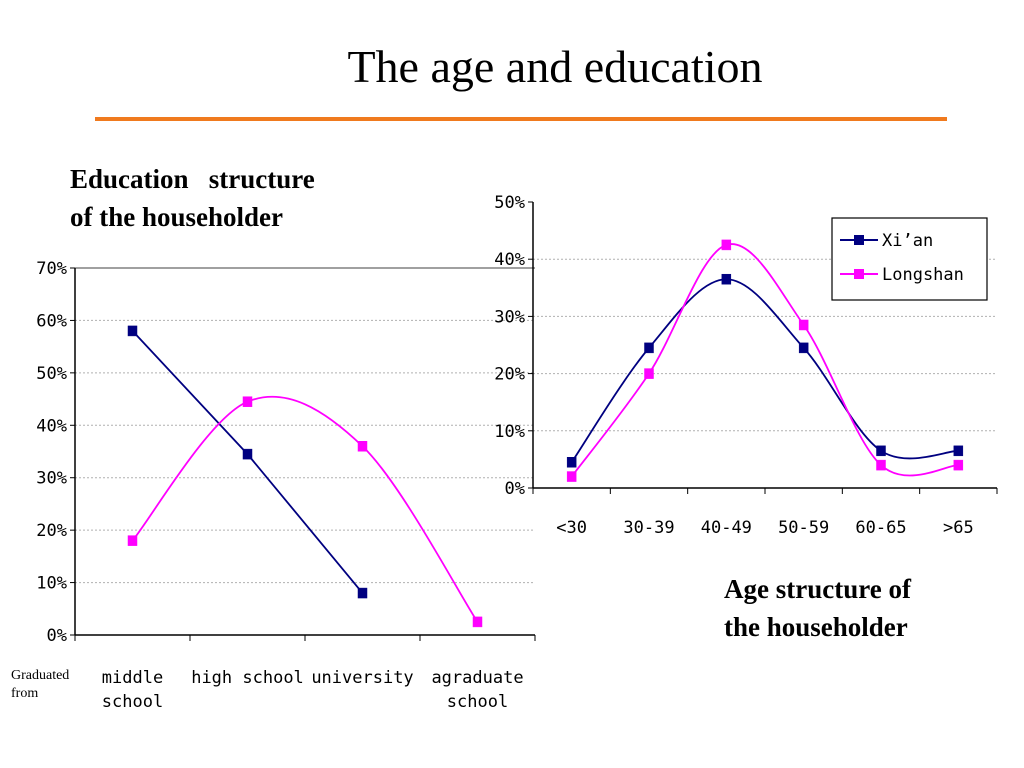 This screenshot has width=1024, height=768. What do you see at coordinates (923, 275) in the screenshot?
I see `legend-label: Longshan` at bounding box center [923, 275].